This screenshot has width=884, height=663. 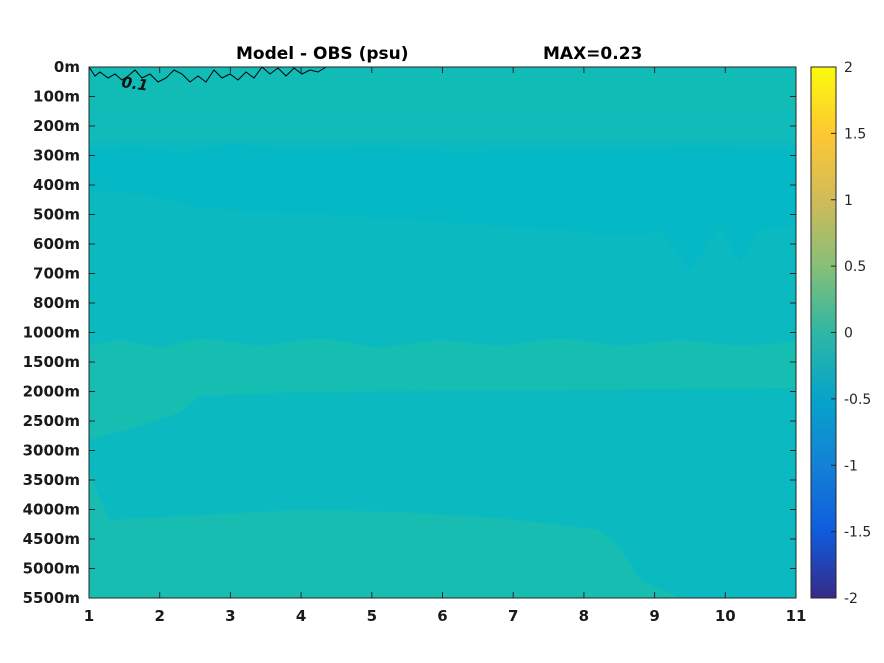 What do you see at coordinates (51, 510) in the screenshot?
I see `y-tick-label: 4000m` at bounding box center [51, 510].